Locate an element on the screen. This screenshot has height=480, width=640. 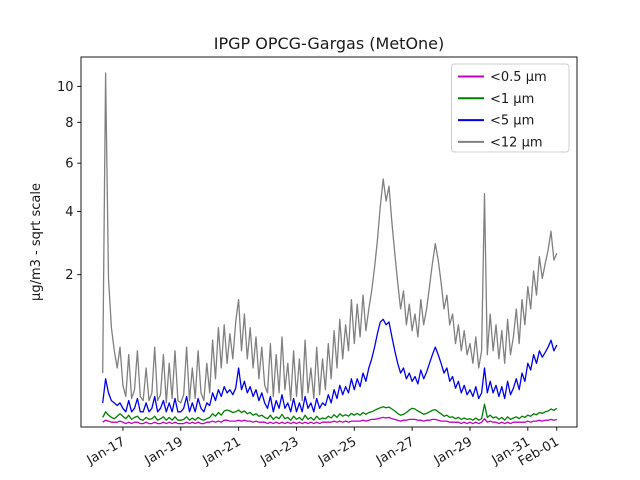
legend-label-0: <0.5 µm is located at coordinates (518, 77).